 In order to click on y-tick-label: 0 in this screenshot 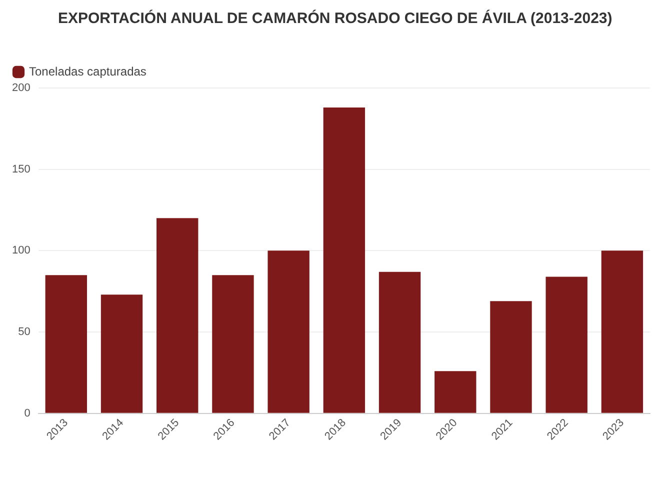, I will do `click(27, 413)`.